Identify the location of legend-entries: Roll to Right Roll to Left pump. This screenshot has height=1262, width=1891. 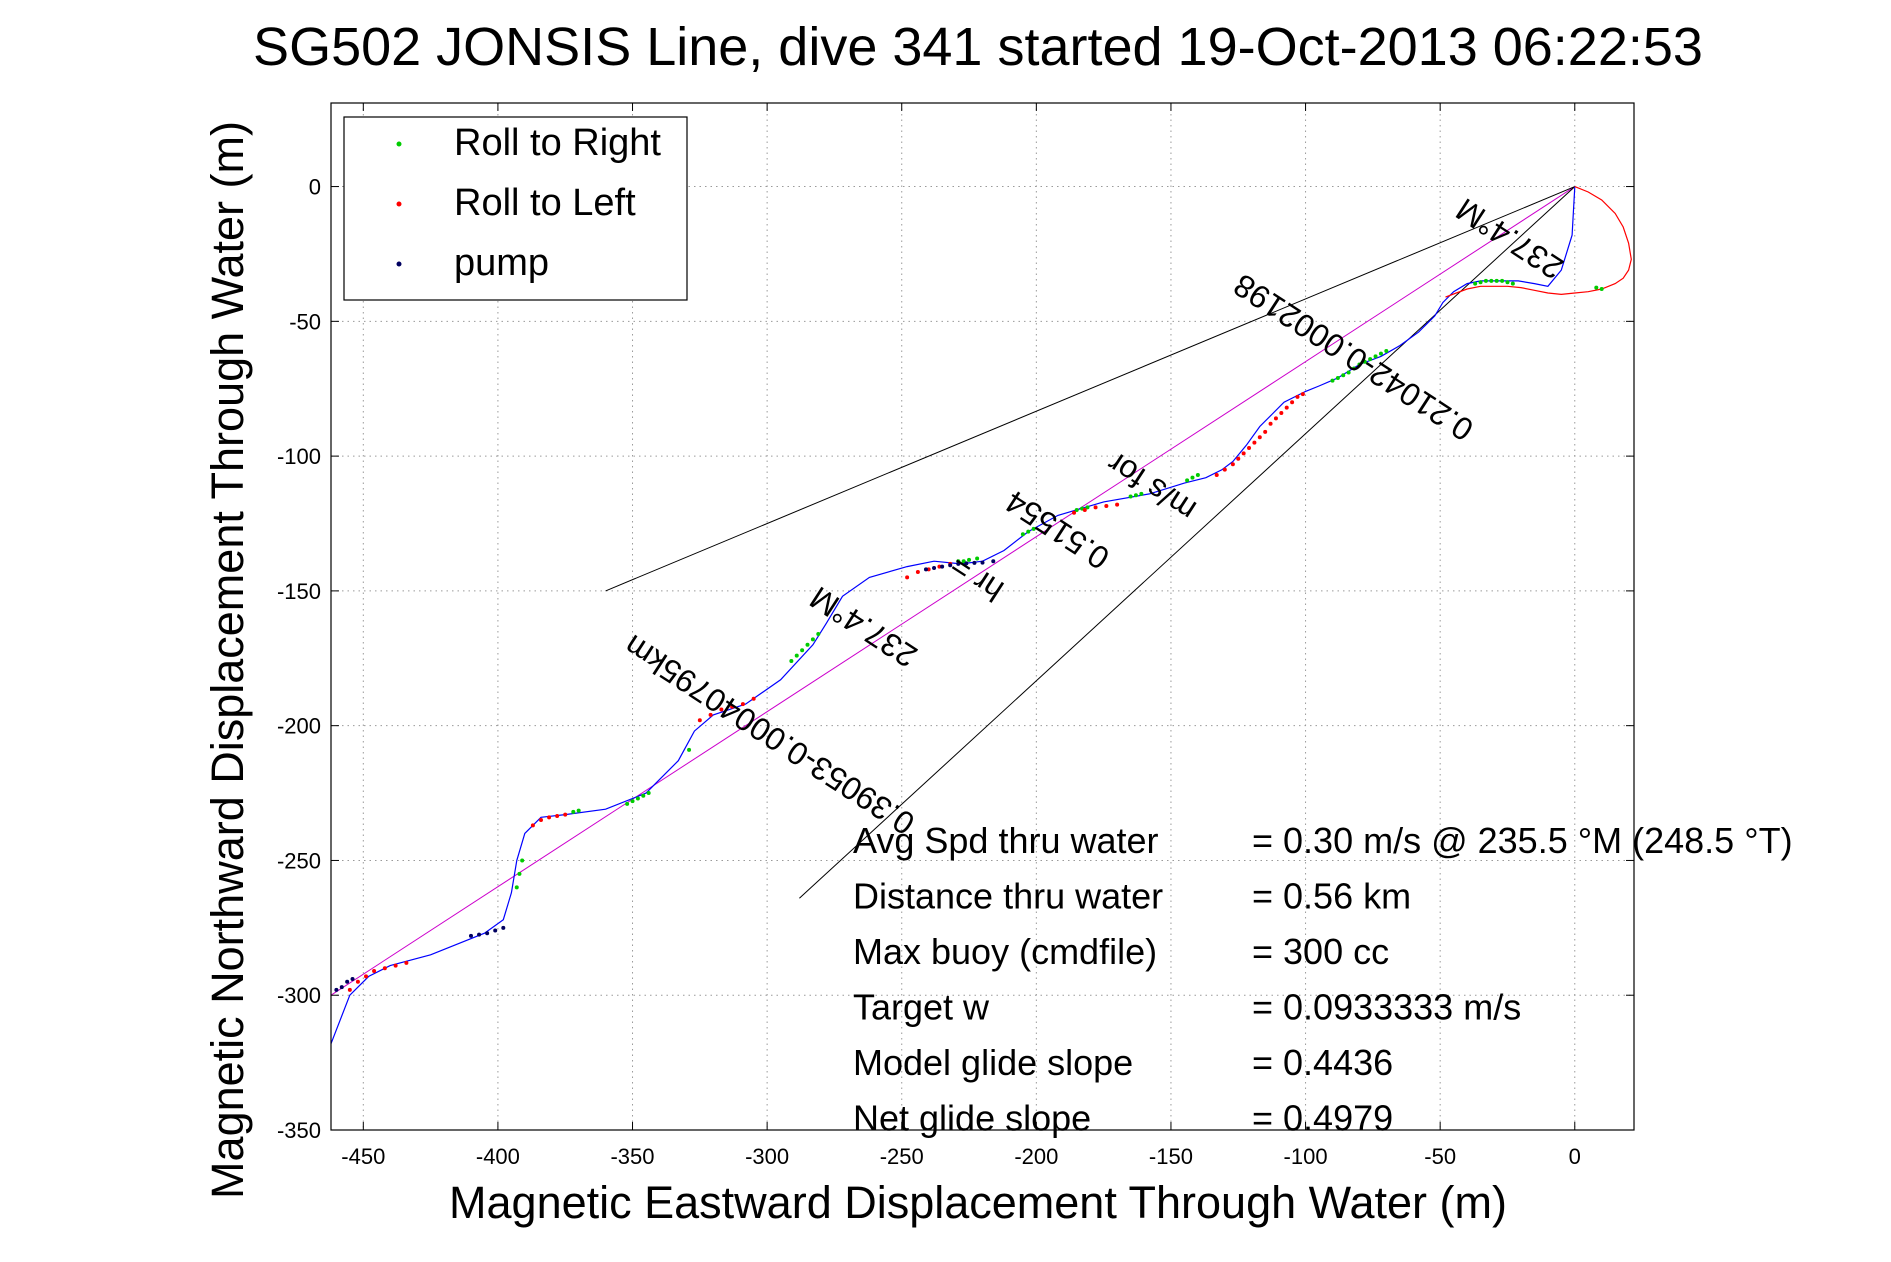
(528, 203).